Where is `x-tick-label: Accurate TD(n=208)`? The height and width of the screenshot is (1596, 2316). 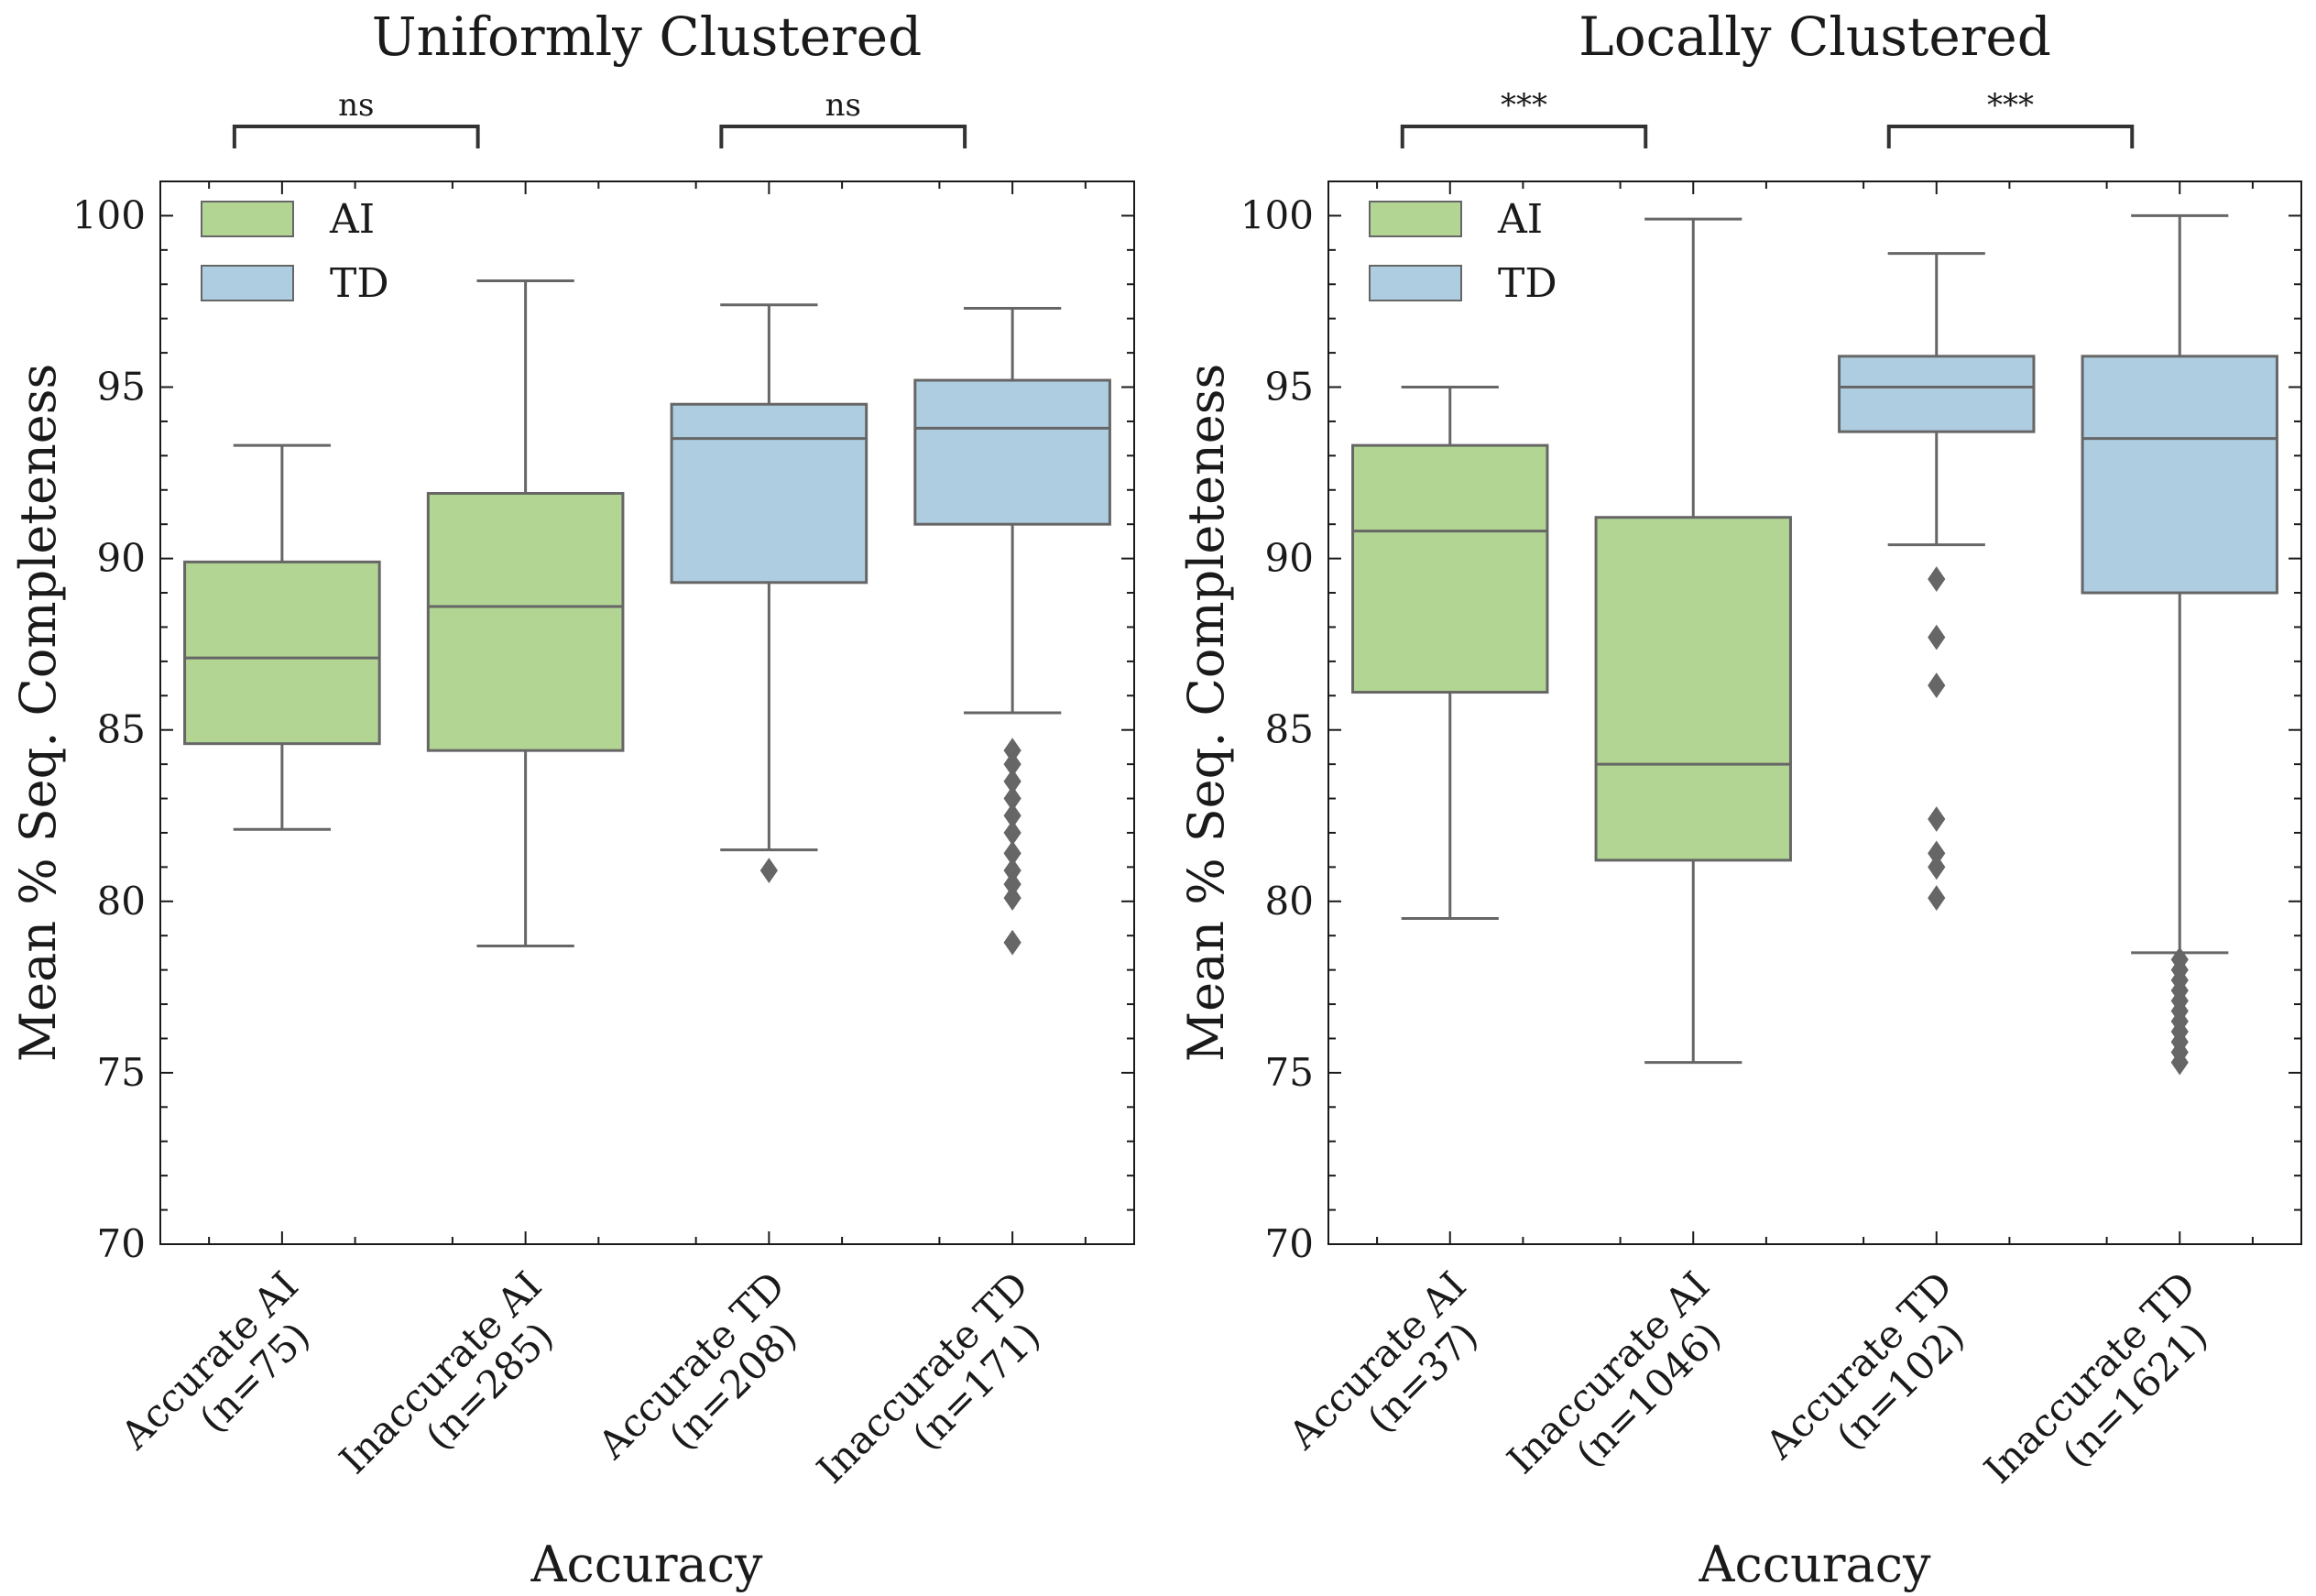 x-tick-label: Accurate TD(n=208) is located at coordinates (707, 1381).